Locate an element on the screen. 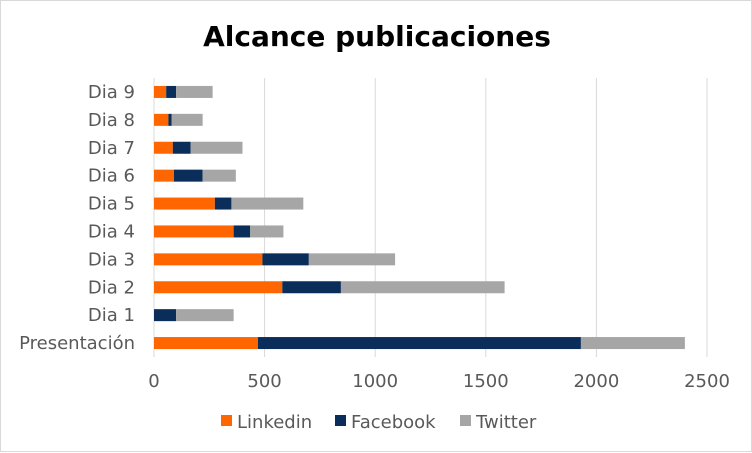  x-tick-label: 500 is located at coordinates (264, 381).